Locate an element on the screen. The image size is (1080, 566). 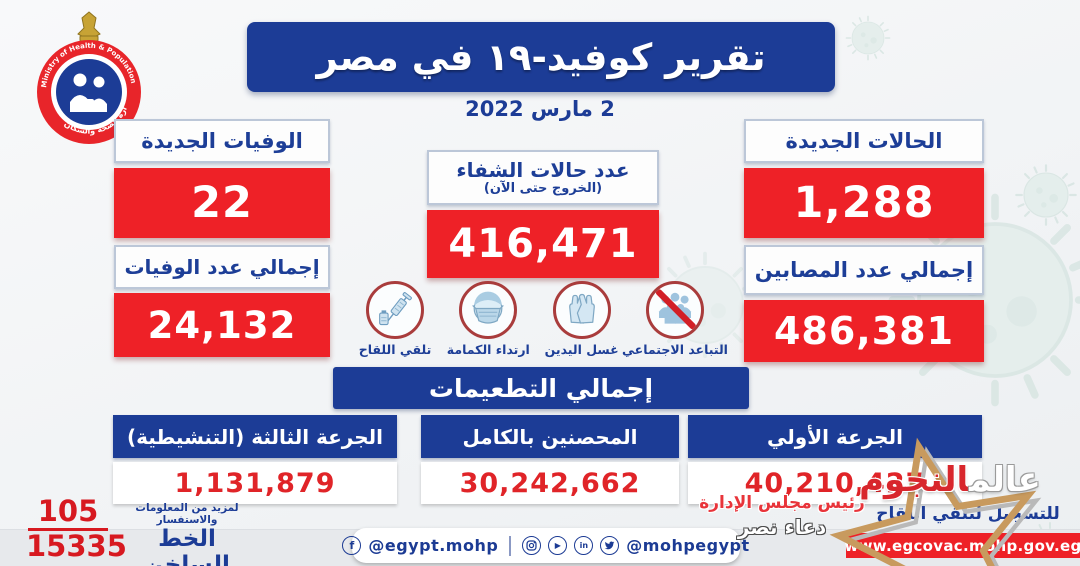
chairman-title: رئيس مجلس الإدارة is located at coordinates (782, 503).